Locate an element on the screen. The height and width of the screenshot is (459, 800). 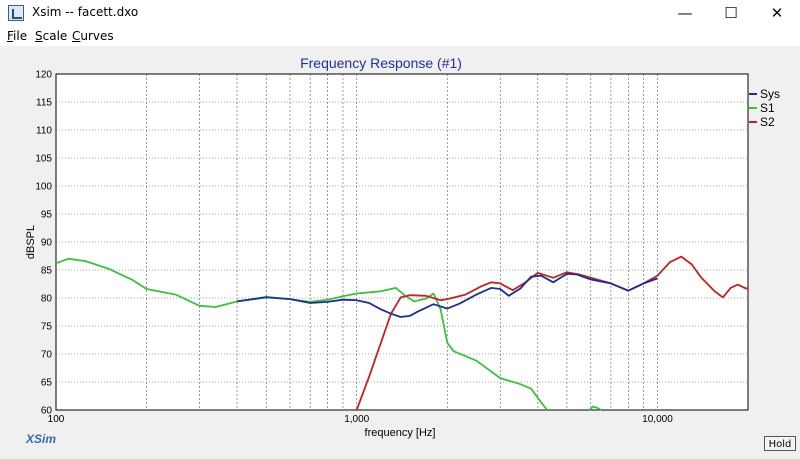
x-tick-labels: 100 1,000 10,000 is located at coordinates (361, 419).